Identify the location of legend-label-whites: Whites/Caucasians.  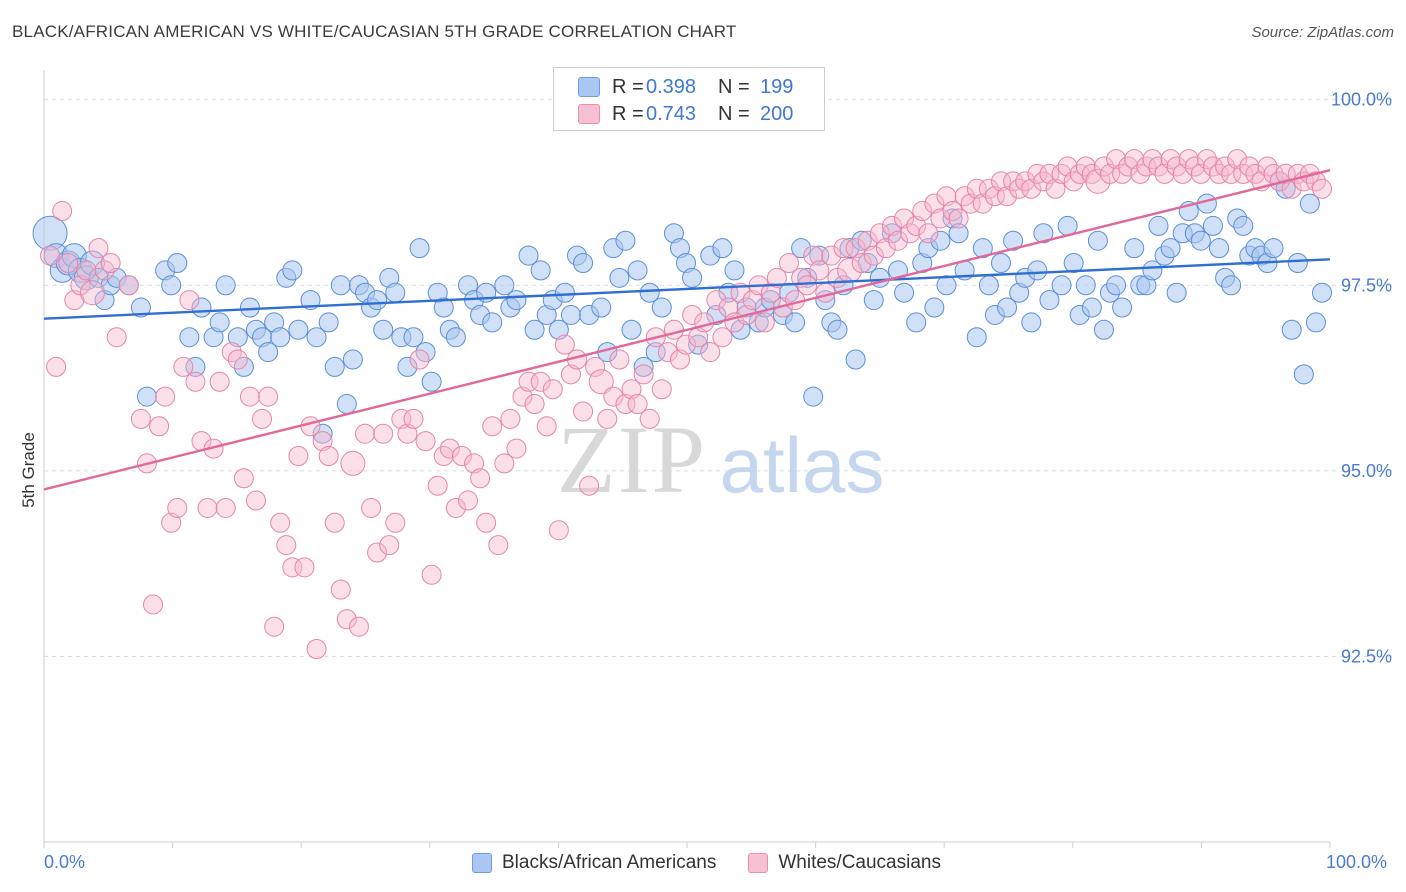
(859, 862).